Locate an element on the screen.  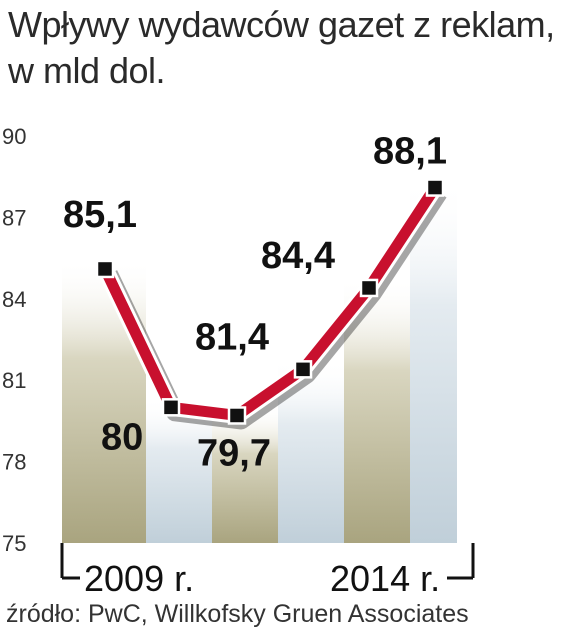
data-label: 79,7 is located at coordinates (234, 453).